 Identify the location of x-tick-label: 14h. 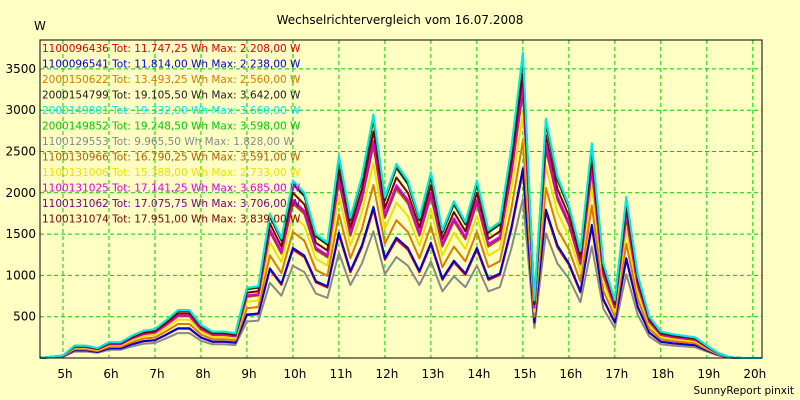
(478, 374).